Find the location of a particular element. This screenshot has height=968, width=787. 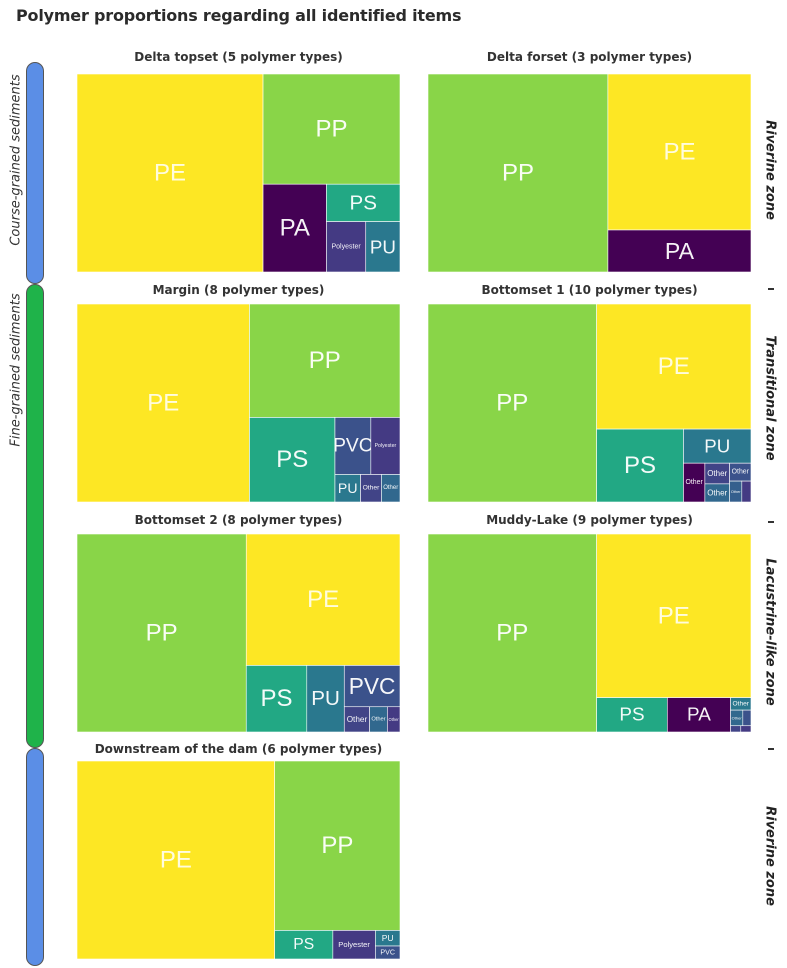

treemap-tile-pvc: PVC is located at coordinates (387, 952).